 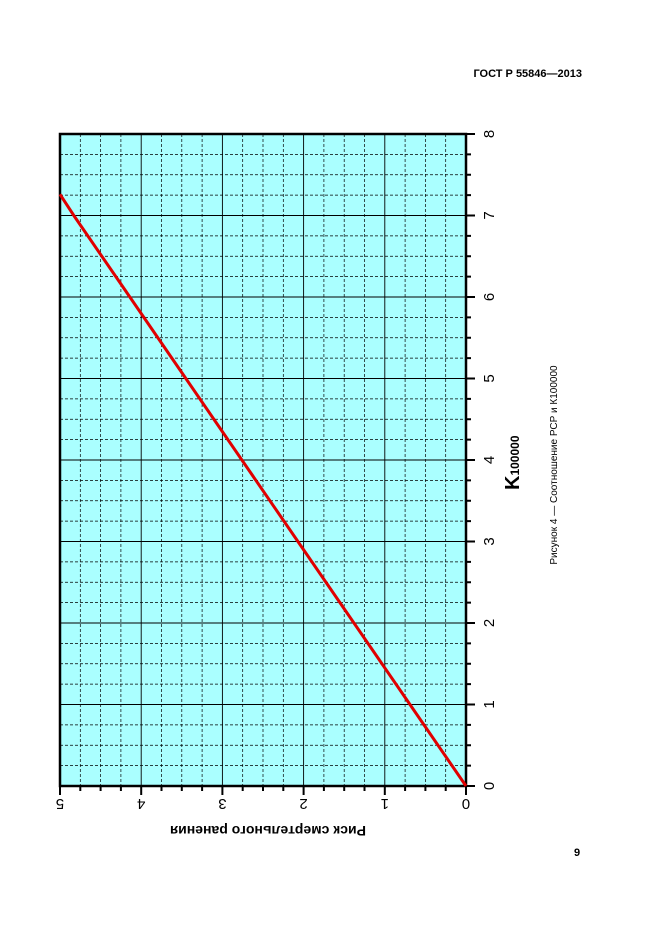 What do you see at coordinates (577, 853) in the screenshot?
I see `page-number: 9` at bounding box center [577, 853].